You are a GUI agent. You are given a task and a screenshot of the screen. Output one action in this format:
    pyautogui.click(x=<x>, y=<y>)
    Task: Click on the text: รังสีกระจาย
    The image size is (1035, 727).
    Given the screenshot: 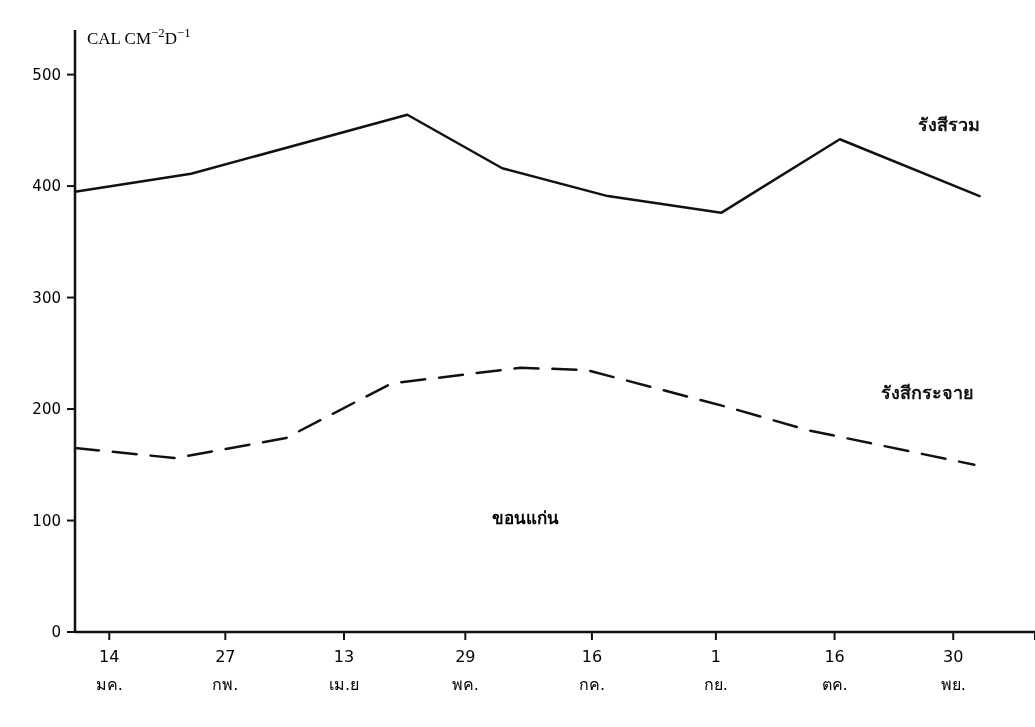 What is the action you would take?
    pyautogui.click(x=928, y=392)
    